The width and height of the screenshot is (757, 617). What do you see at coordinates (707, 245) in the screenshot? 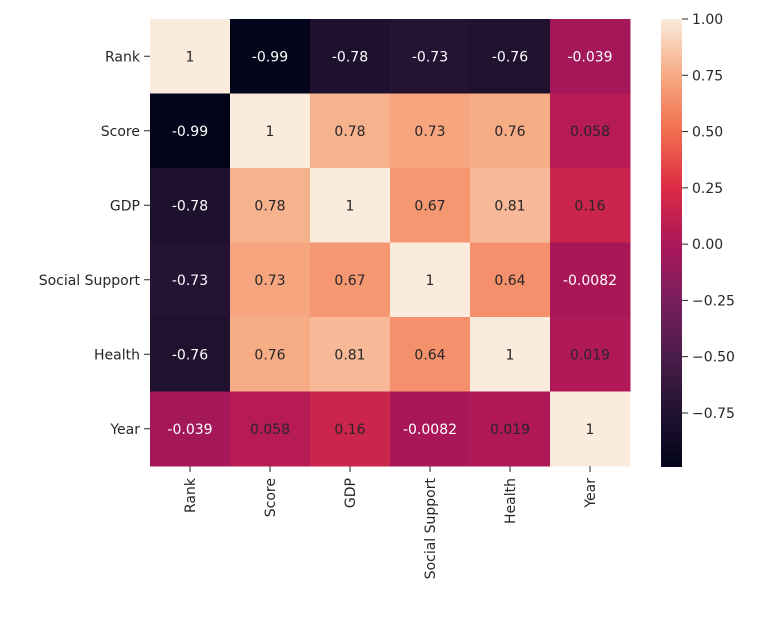
I see `colorbar-tick-label: 0.00` at bounding box center [707, 245].